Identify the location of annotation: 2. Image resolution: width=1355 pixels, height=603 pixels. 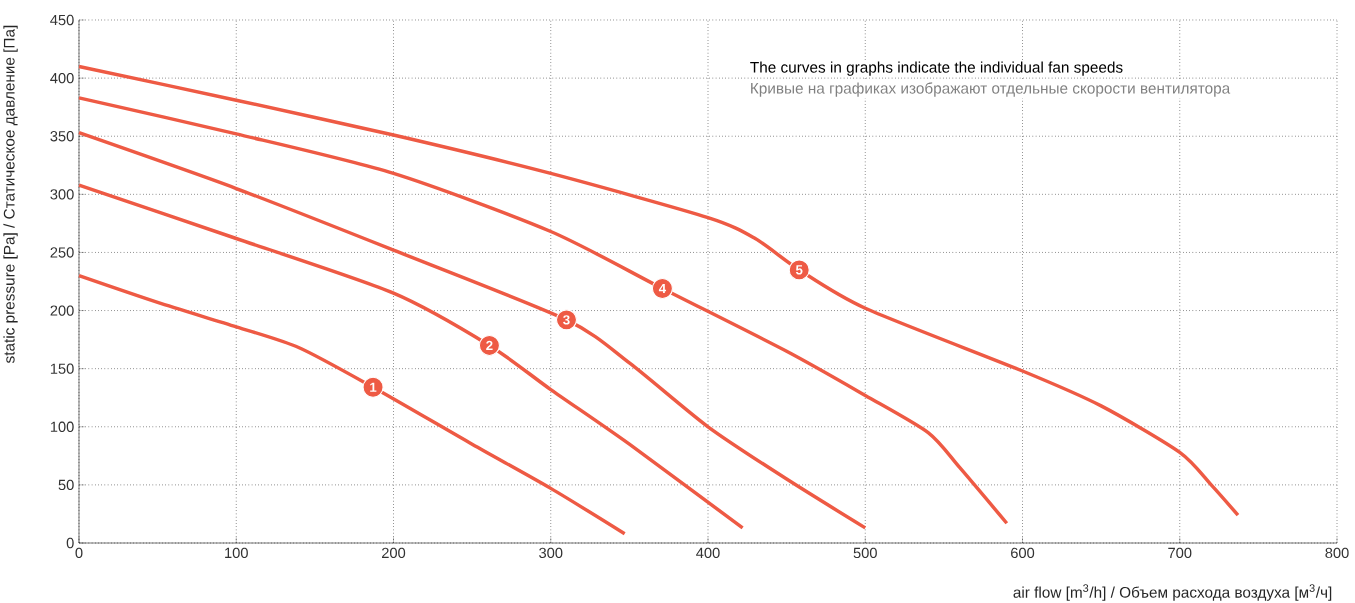
(489, 345).